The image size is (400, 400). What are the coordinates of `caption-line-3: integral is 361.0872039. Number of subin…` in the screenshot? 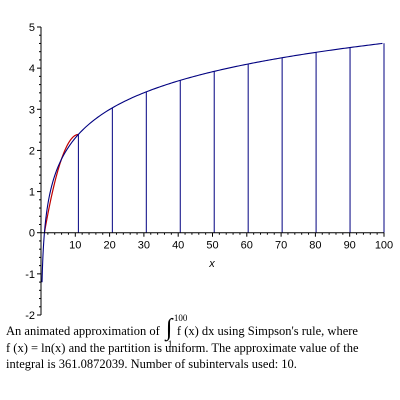 It's located at (151, 364).